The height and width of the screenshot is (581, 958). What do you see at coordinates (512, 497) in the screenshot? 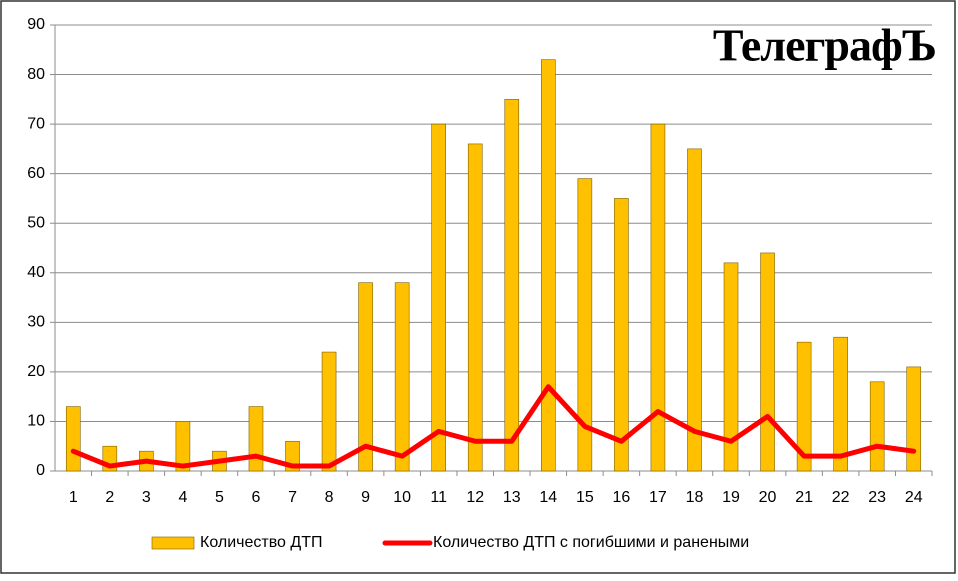
I see `x-tick-label: 13` at bounding box center [512, 497].